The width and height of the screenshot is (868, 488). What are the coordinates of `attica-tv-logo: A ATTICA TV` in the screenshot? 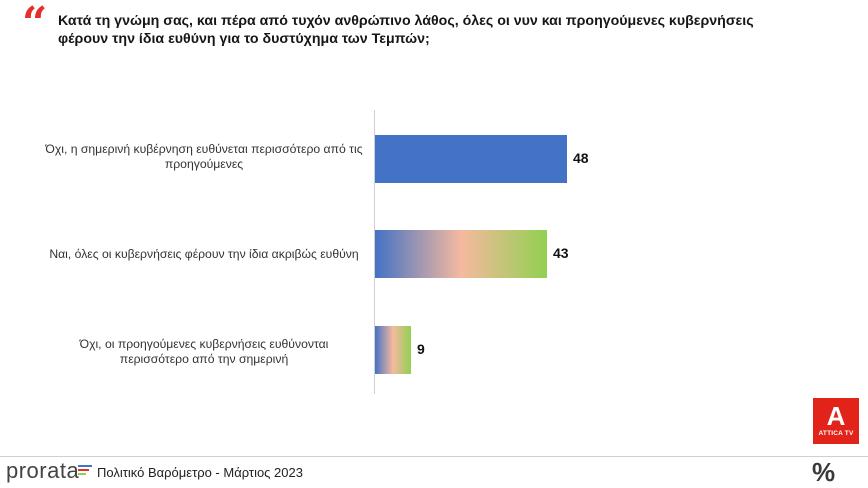 It's located at (836, 421).